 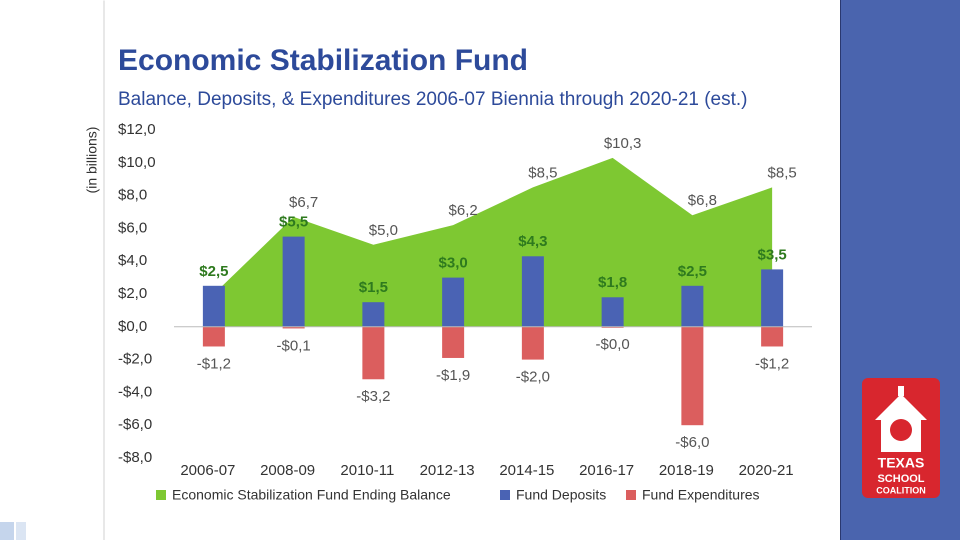 What do you see at coordinates (132, 227) in the screenshot?
I see `y-tick-label: $6,0` at bounding box center [132, 227].